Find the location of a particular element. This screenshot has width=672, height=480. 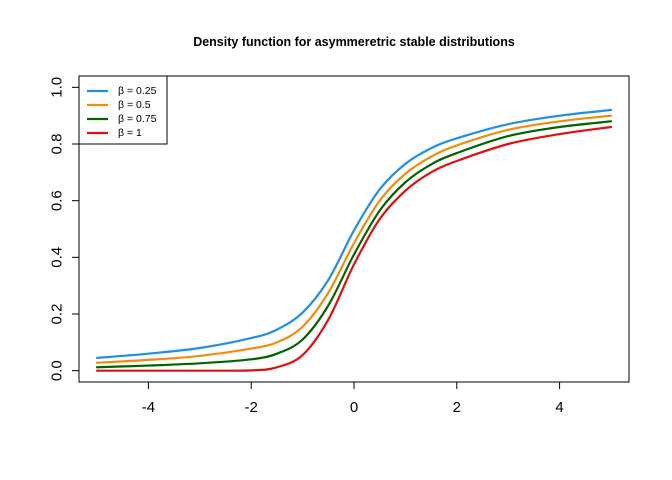

x-tick-label: -2 is located at coordinates (251, 407).